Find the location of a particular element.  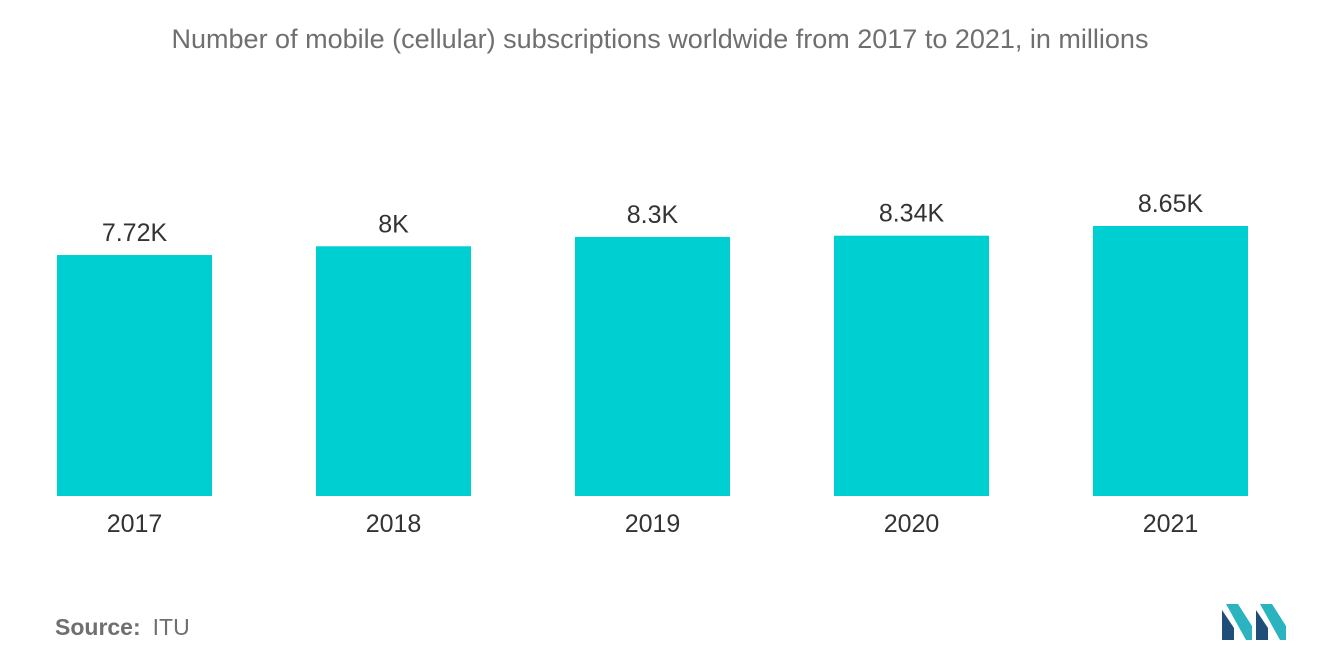

source-note: Source: ITU is located at coordinates (122, 627).